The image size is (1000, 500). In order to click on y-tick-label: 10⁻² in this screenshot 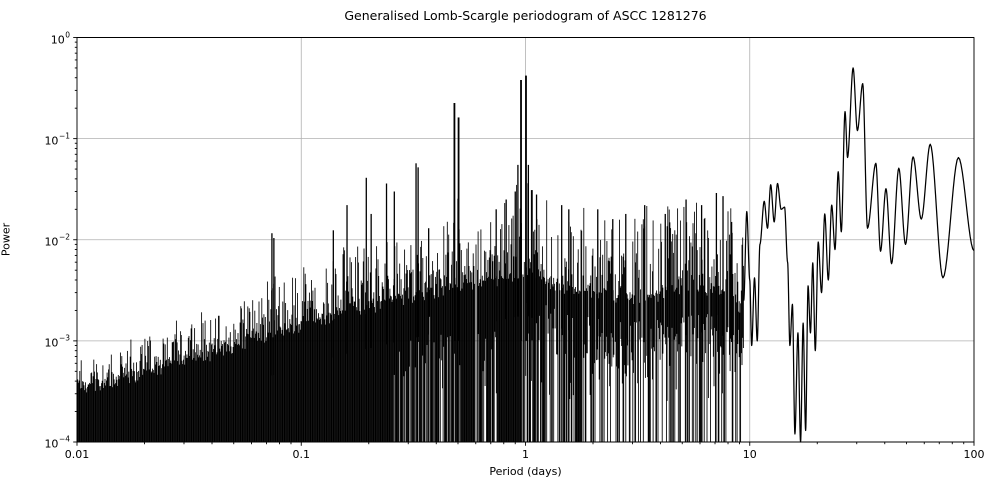, I will do `click(57, 240)`.